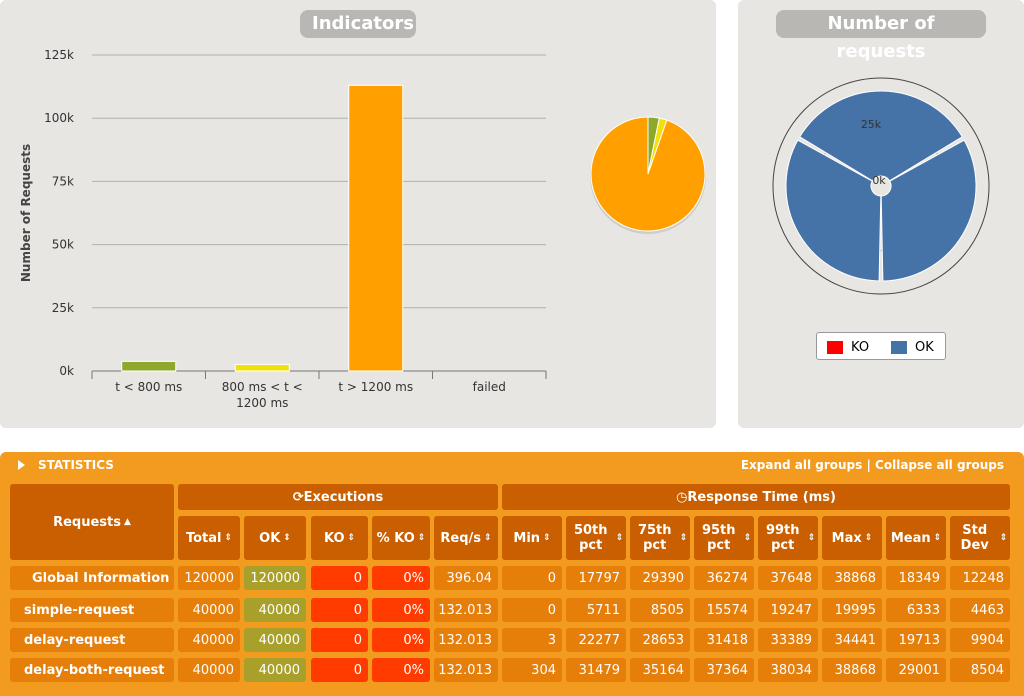  What do you see at coordinates (63, 181) in the screenshot?
I see `y-tick-label: 75k` at bounding box center [63, 181].